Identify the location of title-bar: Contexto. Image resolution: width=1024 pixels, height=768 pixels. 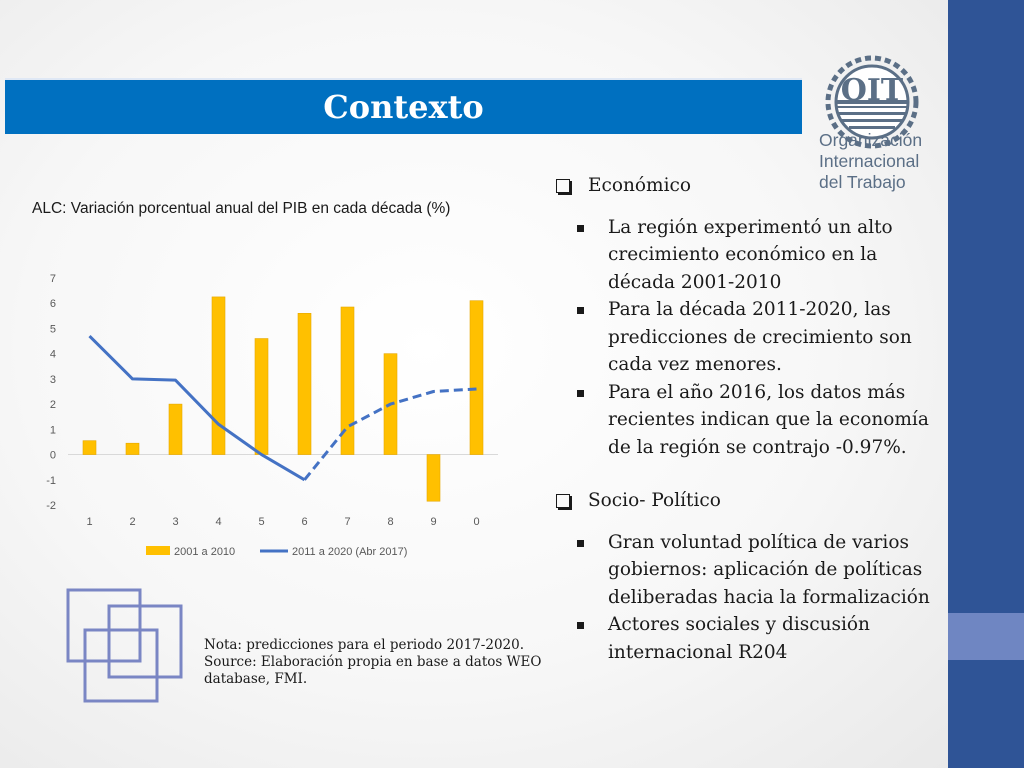
(403, 106).